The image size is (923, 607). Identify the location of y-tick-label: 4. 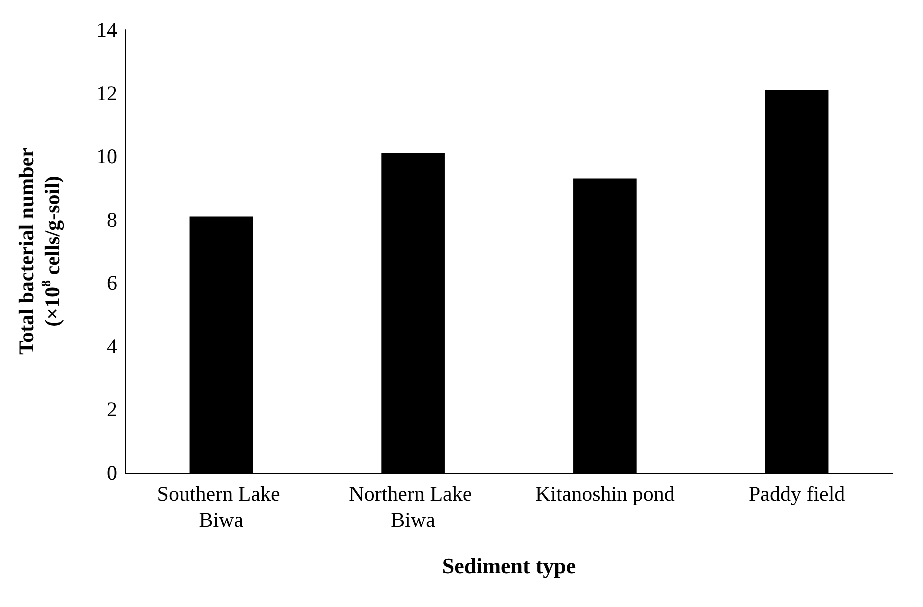
(112, 346).